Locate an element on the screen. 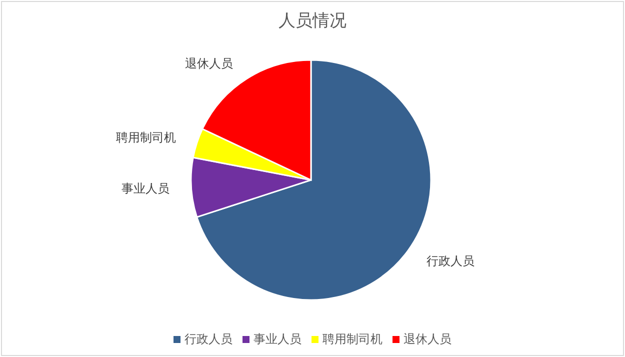 The width and height of the screenshot is (625, 357). legend-label: 行政人员 is located at coordinates (208, 339).